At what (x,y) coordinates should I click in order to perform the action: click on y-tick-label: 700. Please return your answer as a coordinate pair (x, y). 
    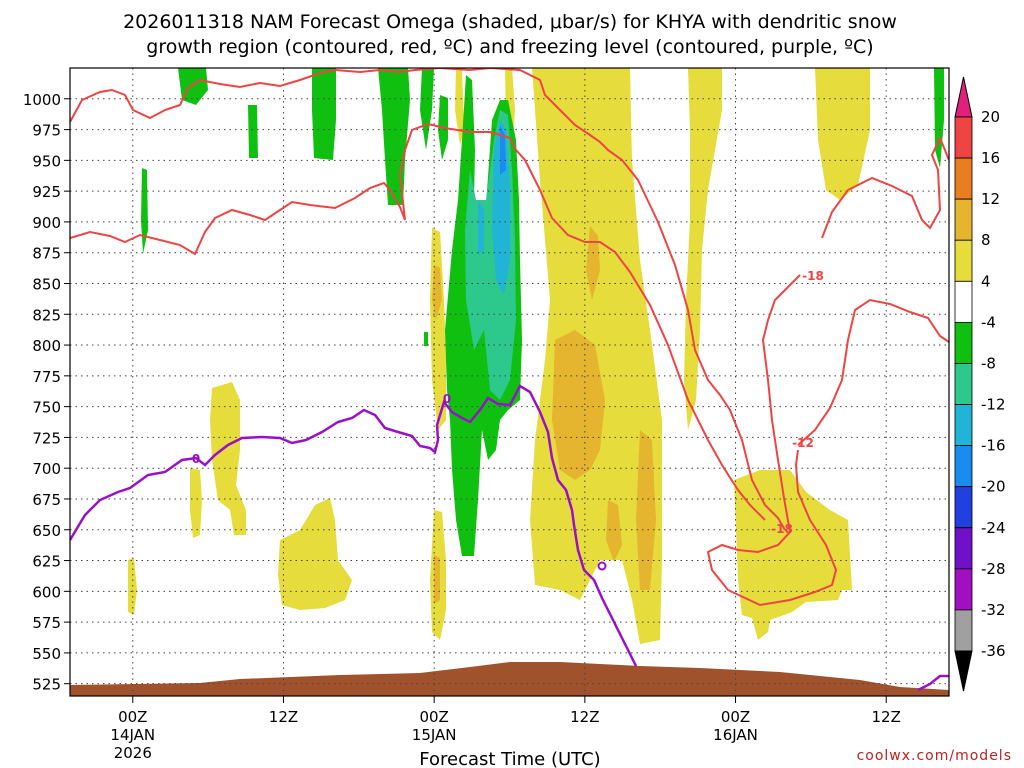
    Looking at the image, I should click on (46, 469).